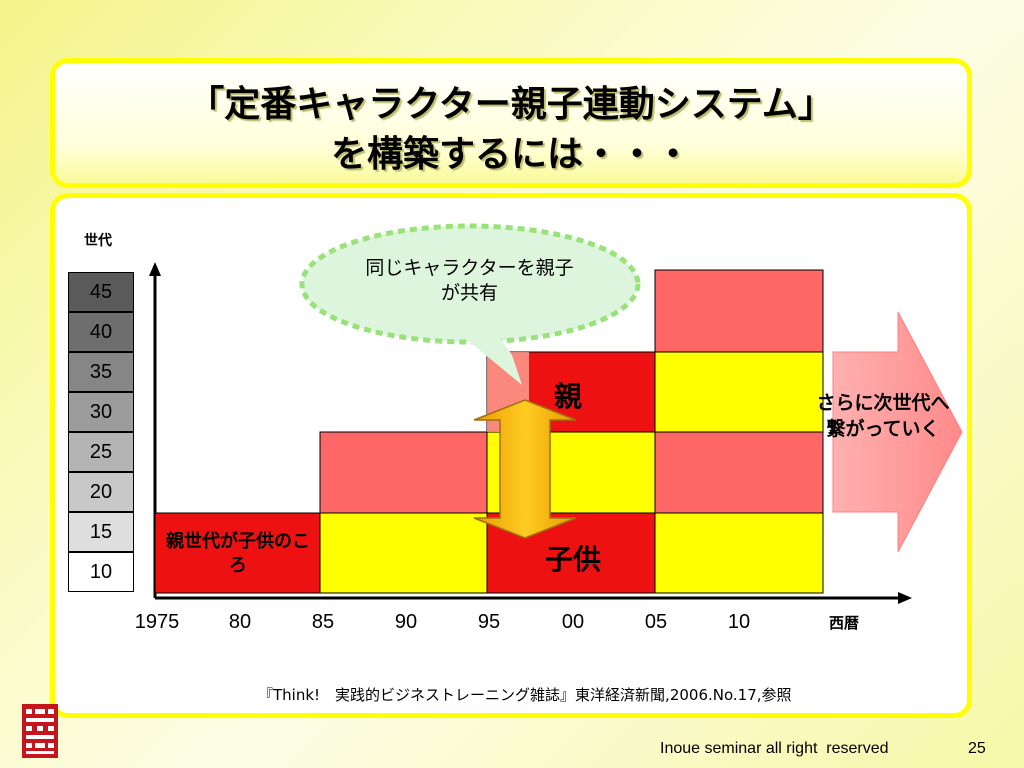 Image resolution: width=1024 pixels, height=768 pixels. I want to click on block-2005-top-pink, so click(739, 311).